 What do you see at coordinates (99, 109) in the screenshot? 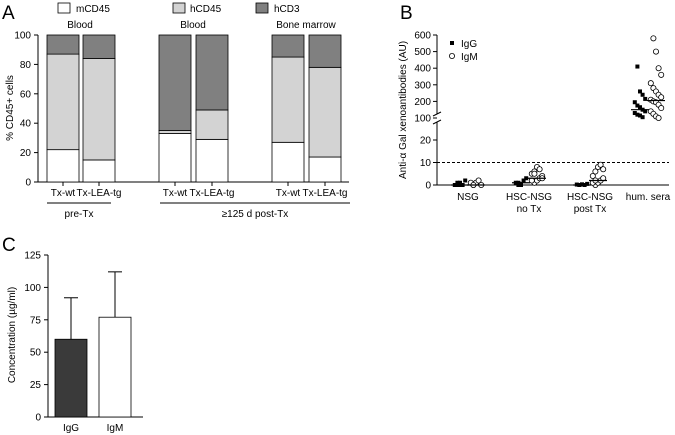
I see `a-bar-1-hcd45` at bounding box center [99, 109].